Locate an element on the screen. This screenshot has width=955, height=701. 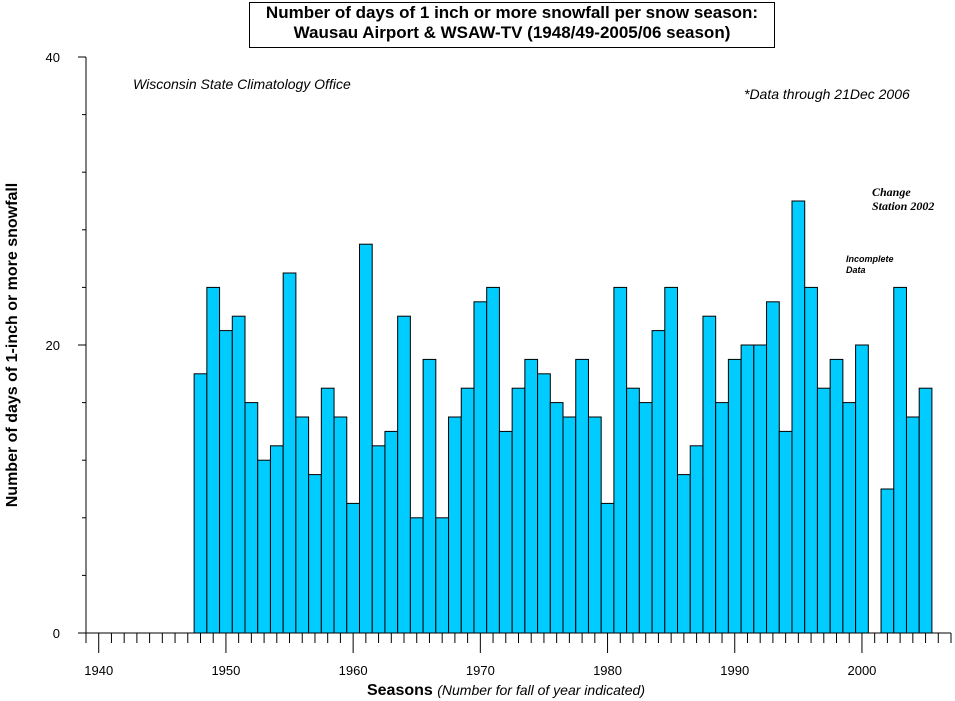
bar-1949 is located at coordinates (213, 460).